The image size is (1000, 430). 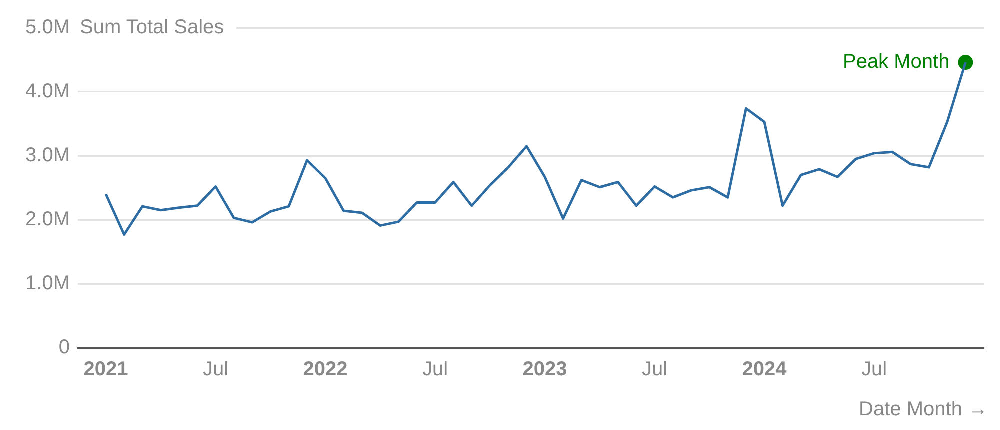 I want to click on x-tick-label: 2022, so click(x=325, y=369).